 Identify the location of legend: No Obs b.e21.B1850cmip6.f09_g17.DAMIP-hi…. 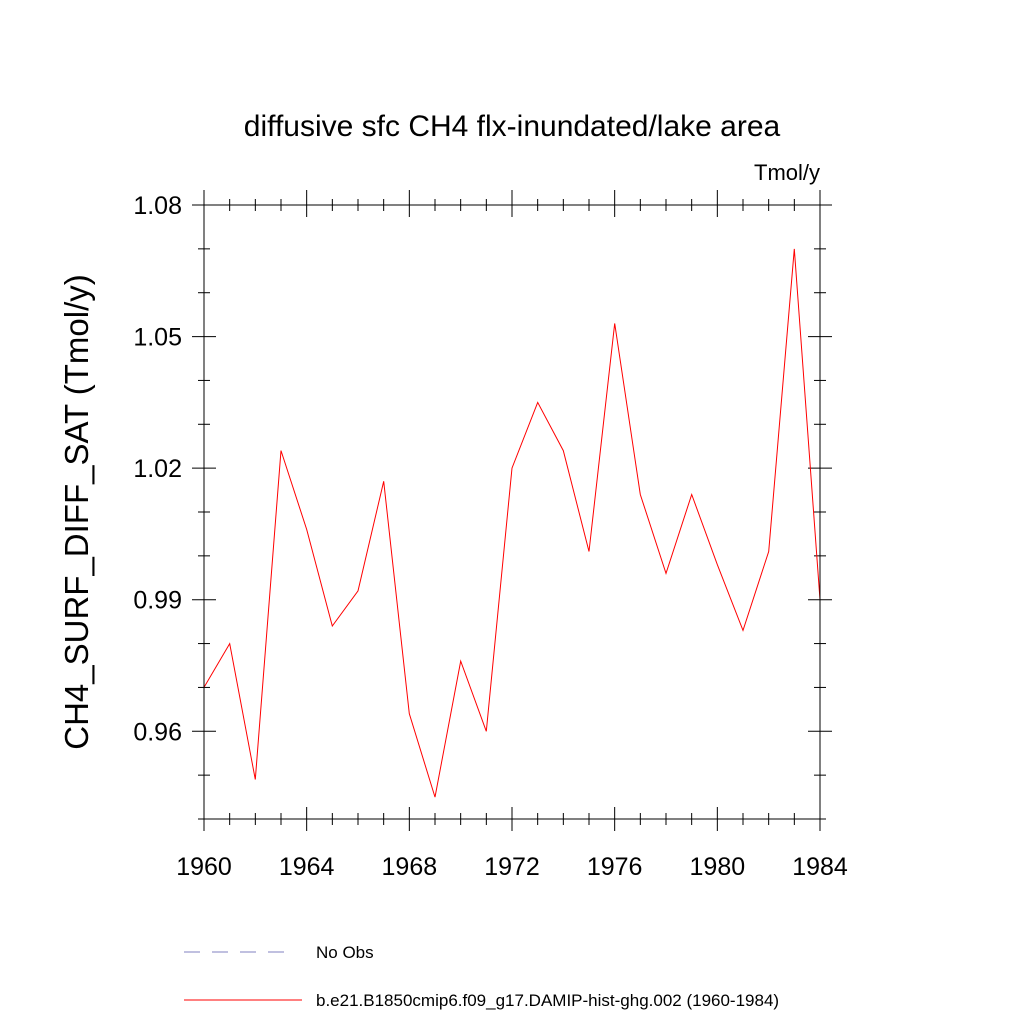
(481, 976).